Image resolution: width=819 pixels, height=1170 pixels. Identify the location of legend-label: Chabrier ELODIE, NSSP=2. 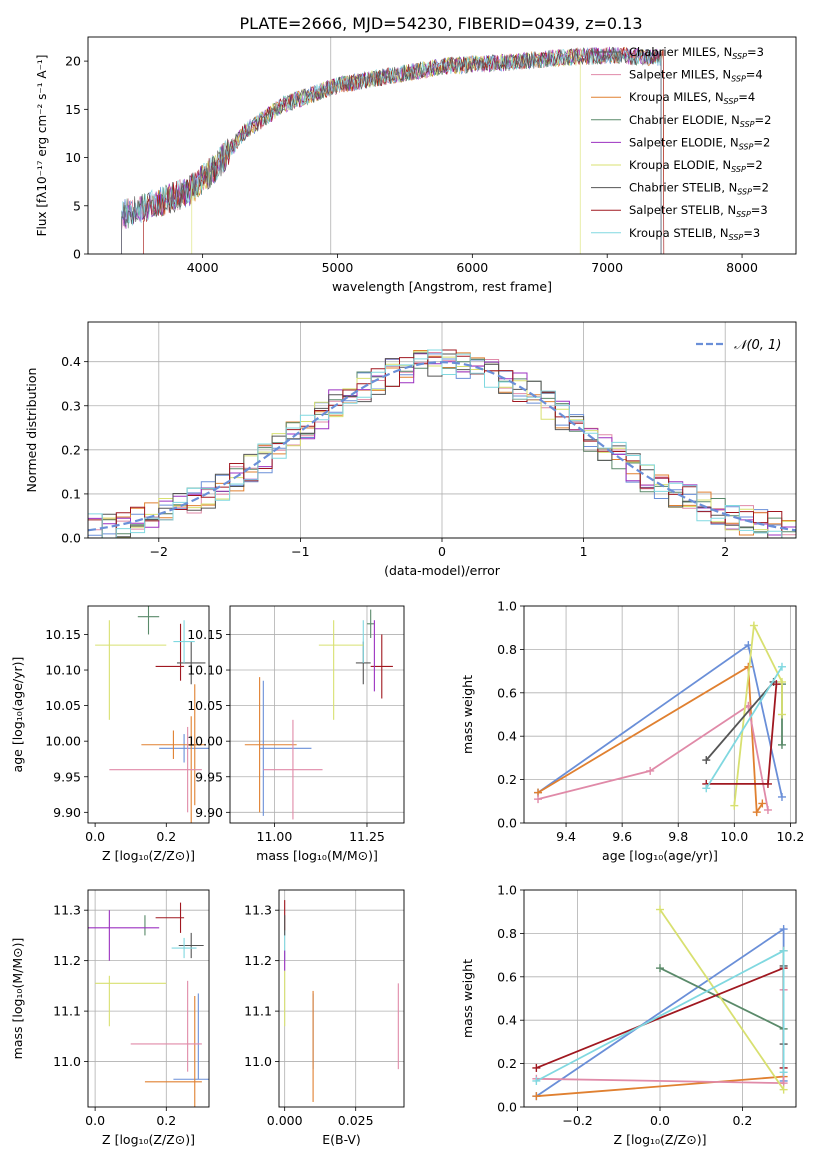
(700, 121).